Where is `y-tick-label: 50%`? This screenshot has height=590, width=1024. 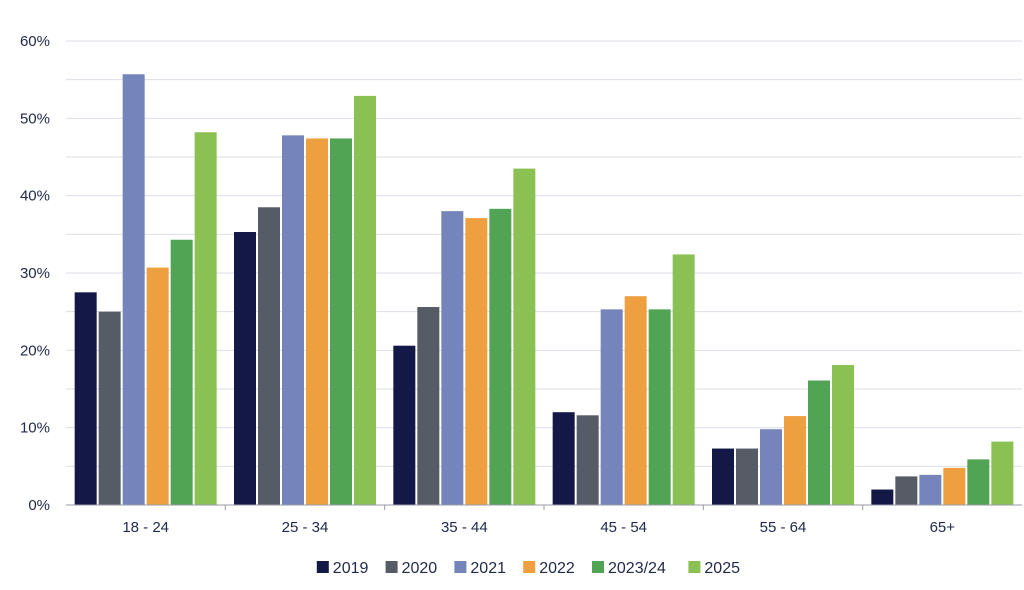
y-tick-label: 50% is located at coordinates (35, 118).